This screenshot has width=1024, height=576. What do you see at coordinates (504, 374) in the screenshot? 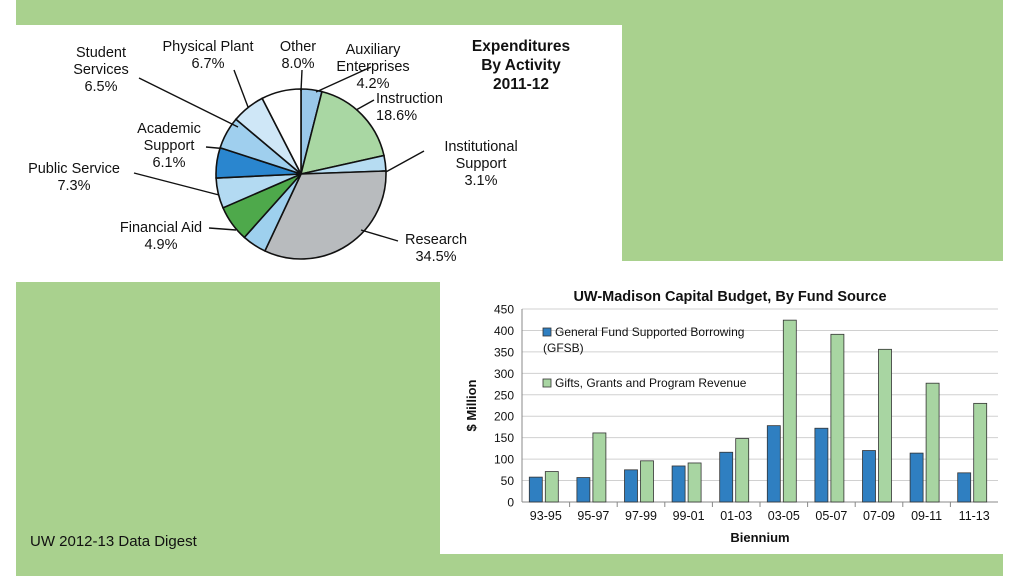
I see `y-tick-label: 300` at bounding box center [504, 374].